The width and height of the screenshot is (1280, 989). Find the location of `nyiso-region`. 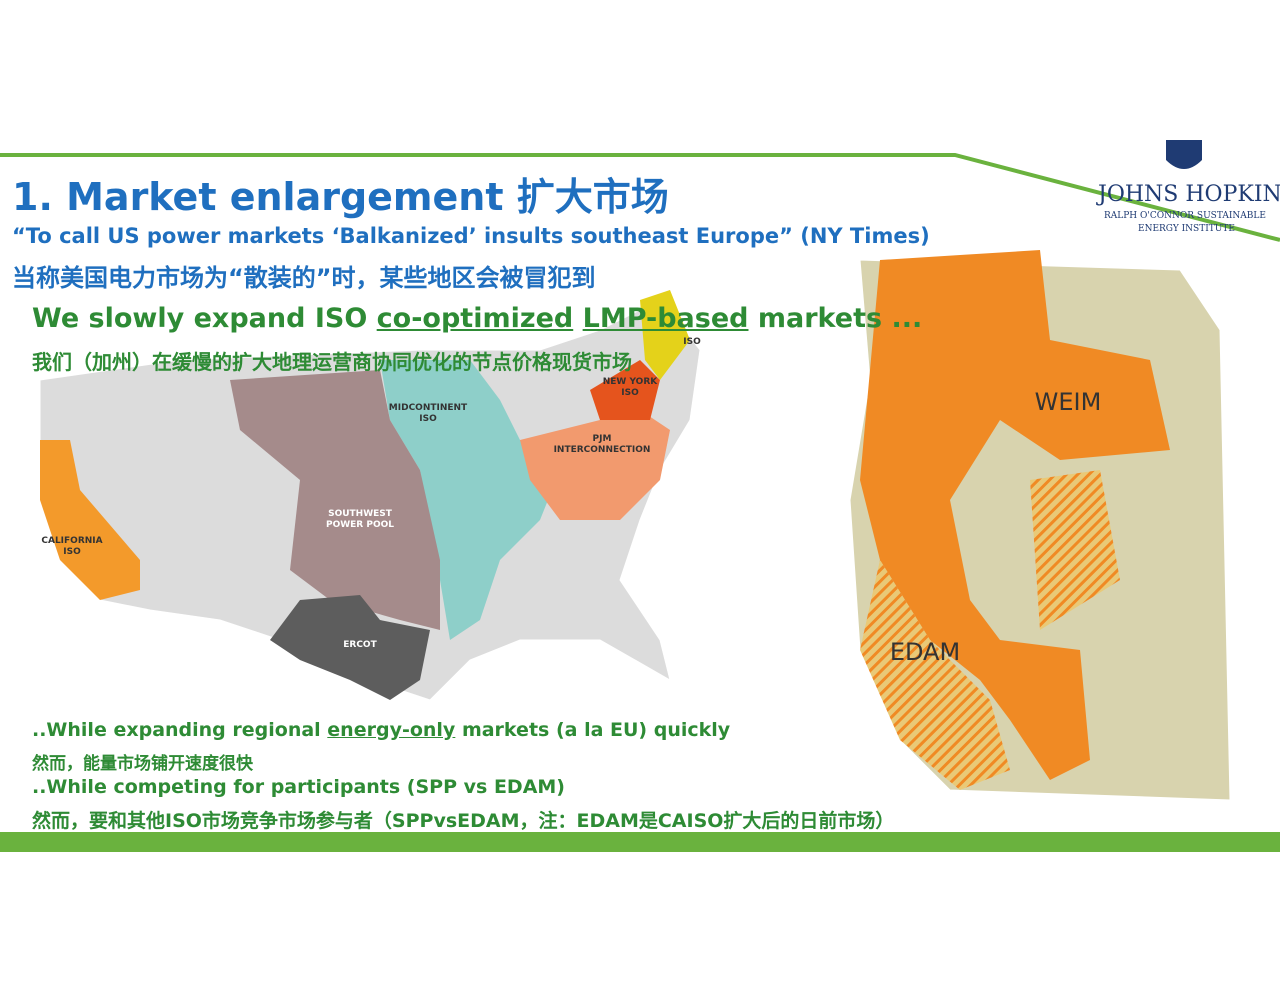

nyiso-region is located at coordinates (625, 390).